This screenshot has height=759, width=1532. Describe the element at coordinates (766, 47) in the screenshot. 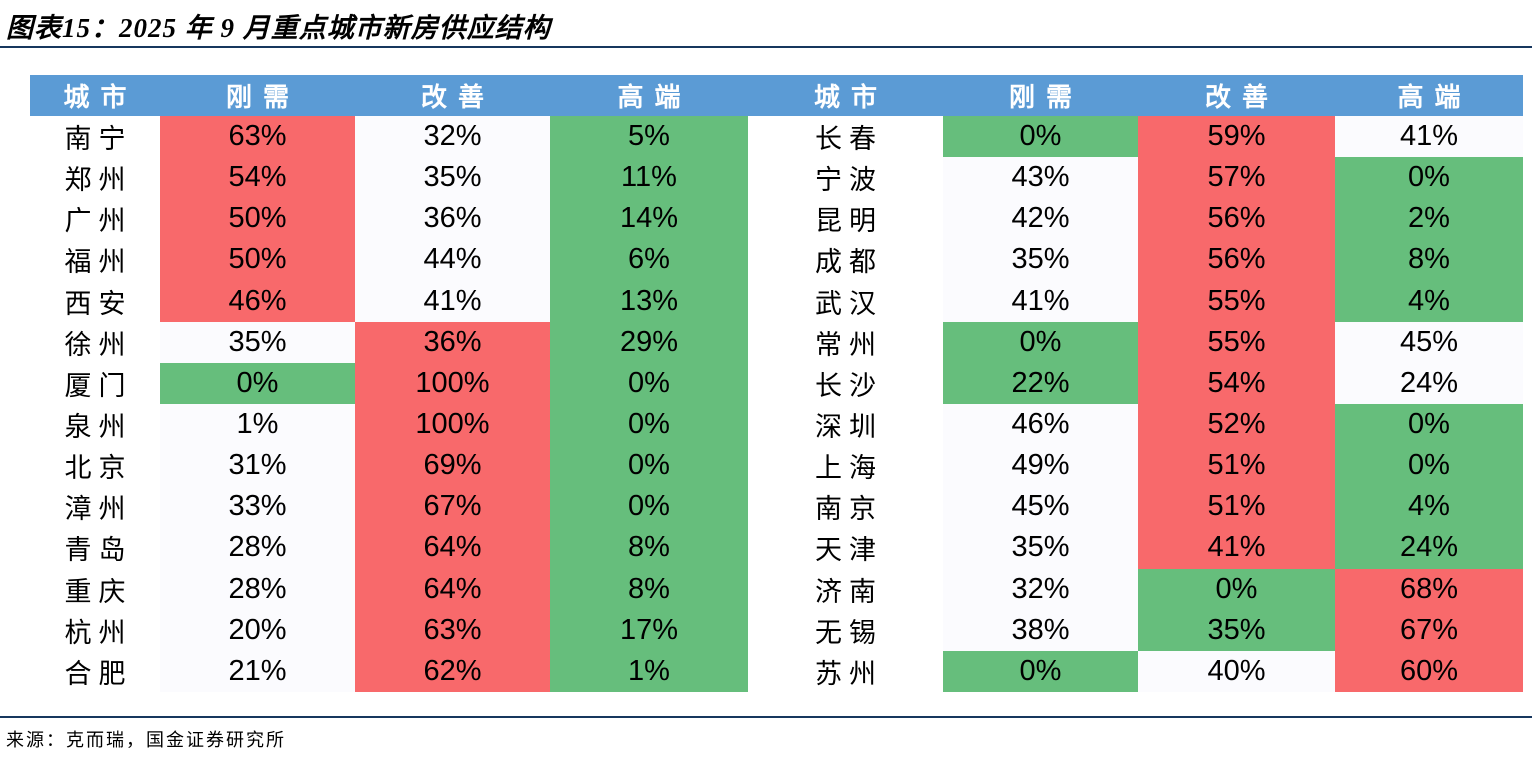

I see `title-divider` at that location.